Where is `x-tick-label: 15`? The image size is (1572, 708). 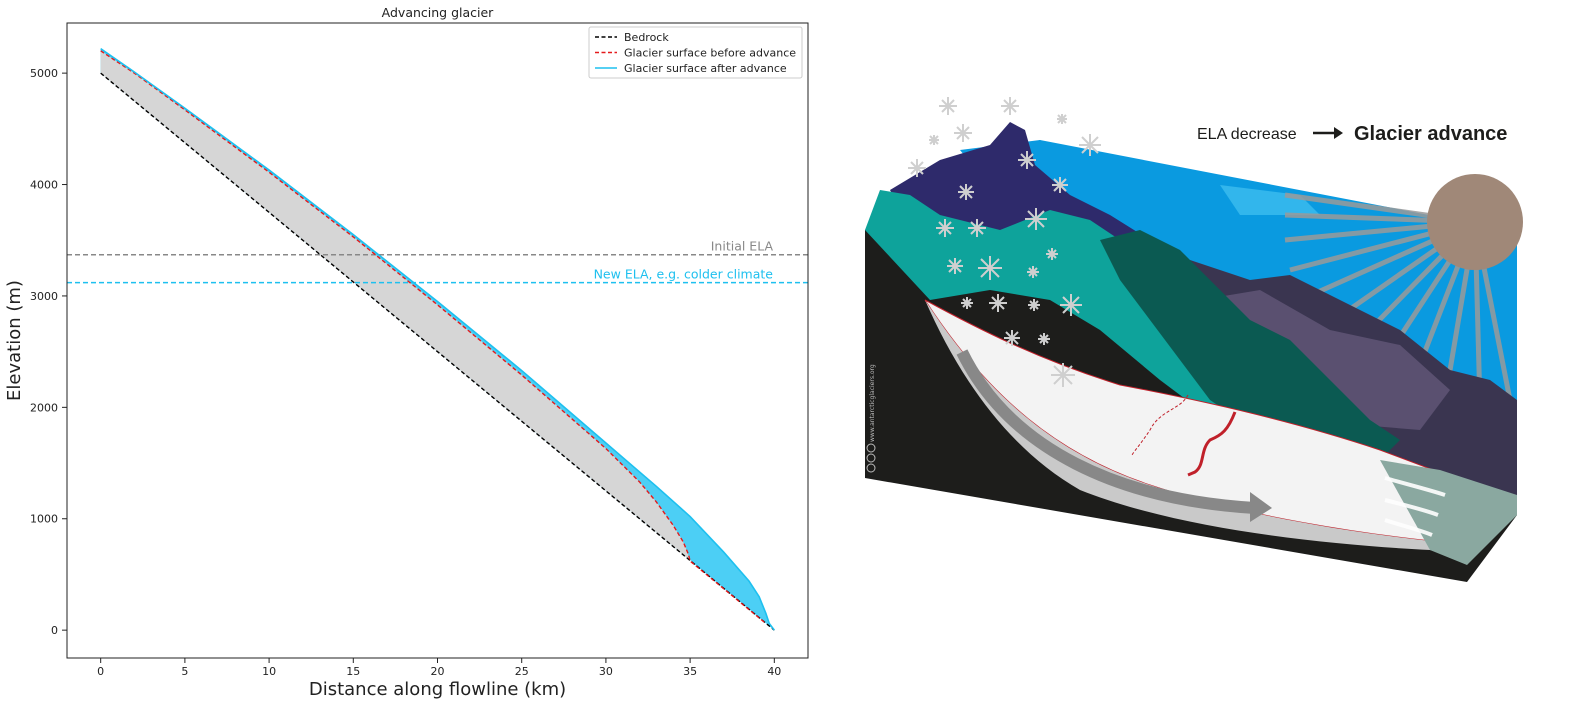
x-tick-label: 15 is located at coordinates (353, 671).